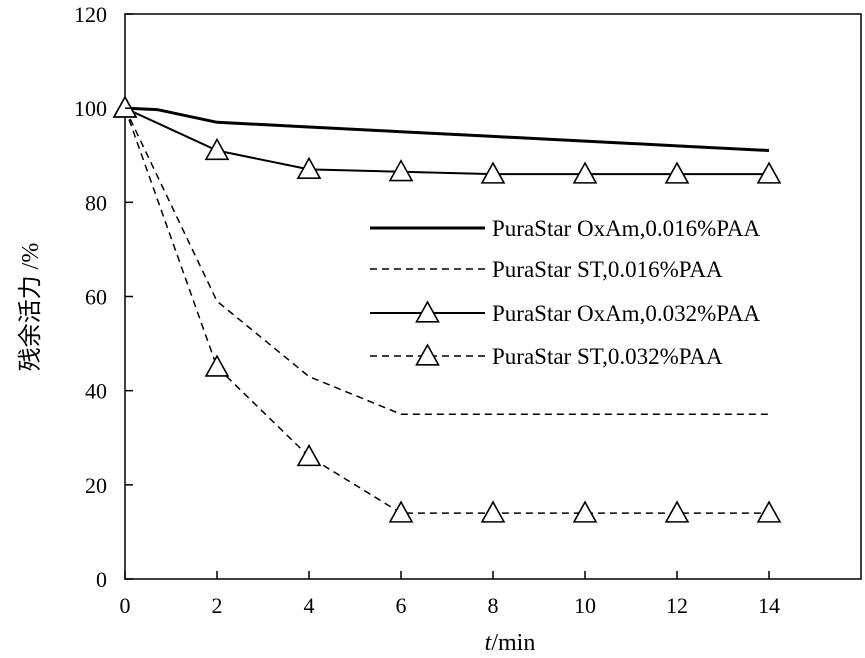  I want to click on legend-label-2: PuraStar ST,0.016%PAA, so click(607, 269).